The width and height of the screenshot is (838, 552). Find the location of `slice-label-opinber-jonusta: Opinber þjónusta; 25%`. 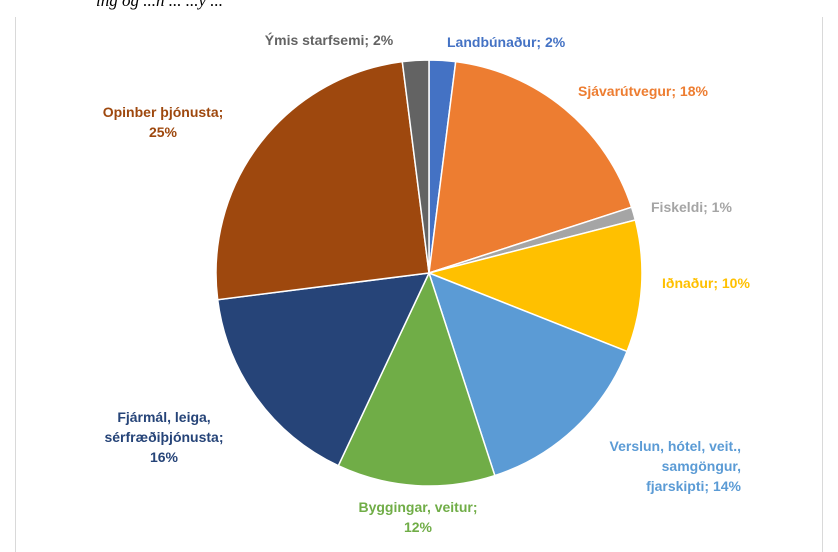

slice-label-opinber-jonusta: Opinber þjónusta; 25% is located at coordinates (163, 122).